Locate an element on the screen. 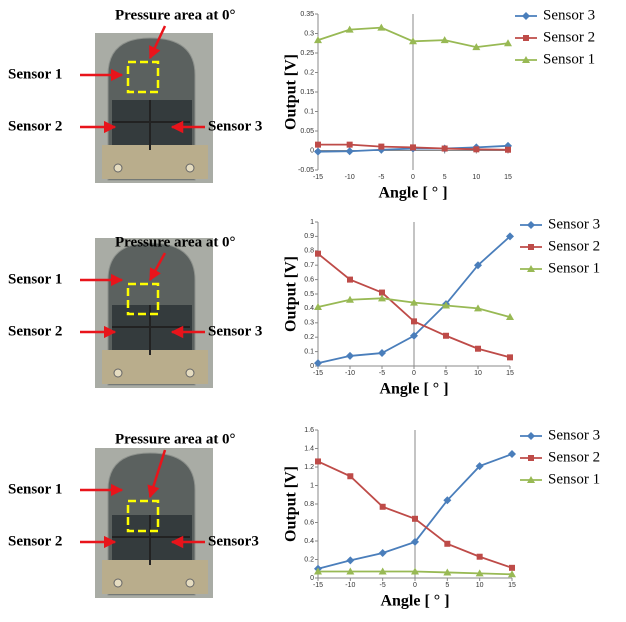 The width and height of the screenshot is (626, 622). y-tick-label: 1.6 is located at coordinates (309, 430).